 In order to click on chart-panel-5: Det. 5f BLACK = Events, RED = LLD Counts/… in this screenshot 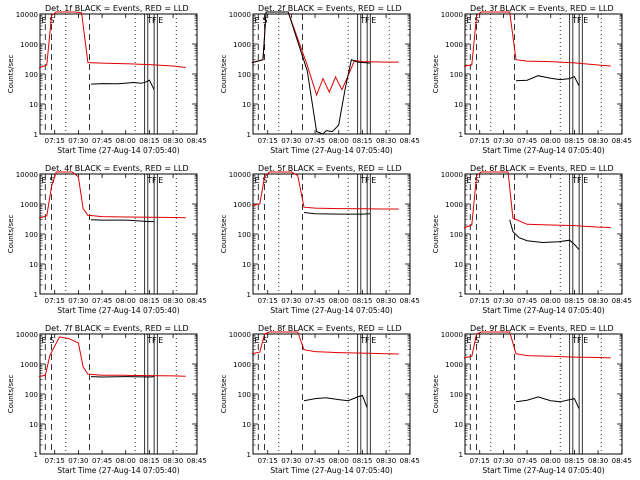, I will do `click(320, 239)`.